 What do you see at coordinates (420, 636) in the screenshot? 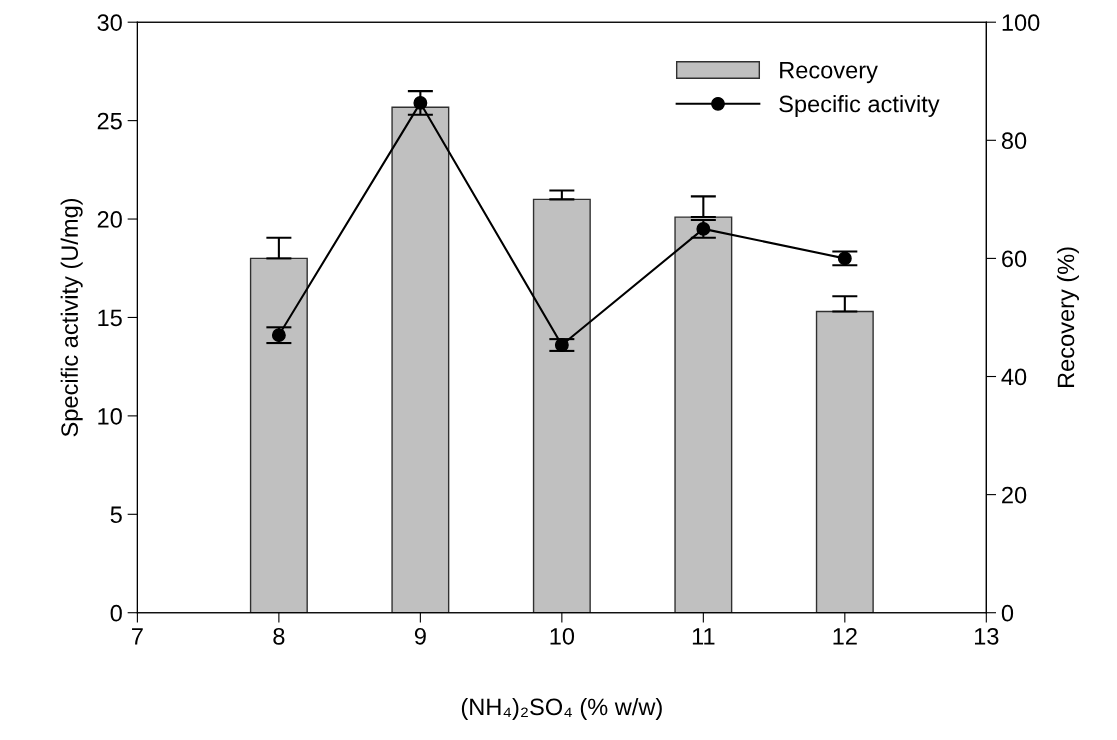
I see `x-tick-label: 9` at bounding box center [420, 636].